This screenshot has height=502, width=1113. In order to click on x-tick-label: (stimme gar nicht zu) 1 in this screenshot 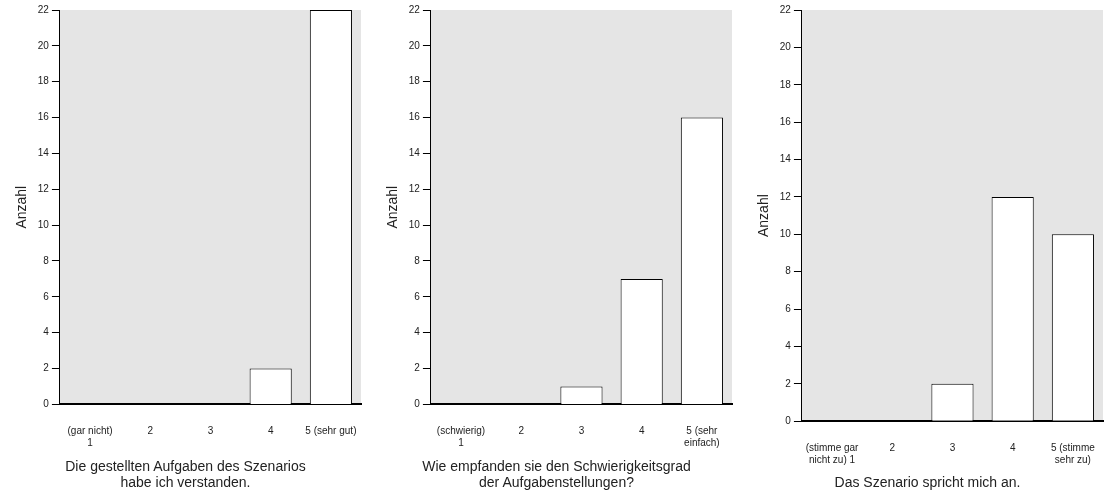, I will do `click(832, 453)`.